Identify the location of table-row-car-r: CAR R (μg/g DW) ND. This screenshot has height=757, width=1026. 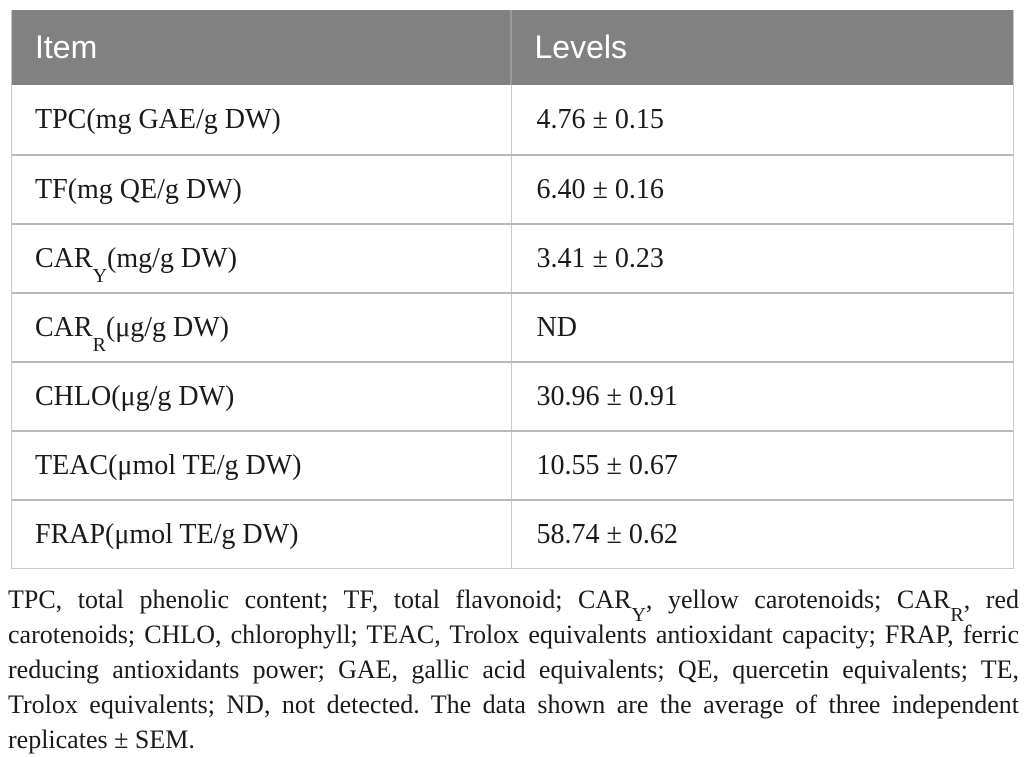
(512, 326).